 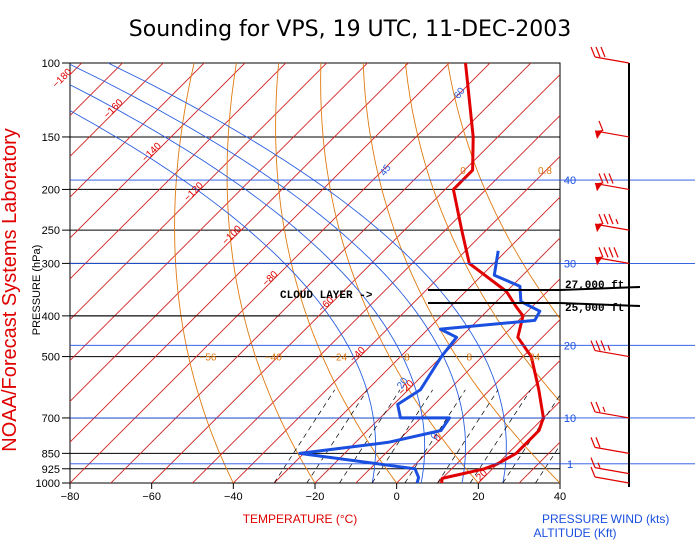 I want to click on isotherm-label: −160, so click(x=114, y=109).